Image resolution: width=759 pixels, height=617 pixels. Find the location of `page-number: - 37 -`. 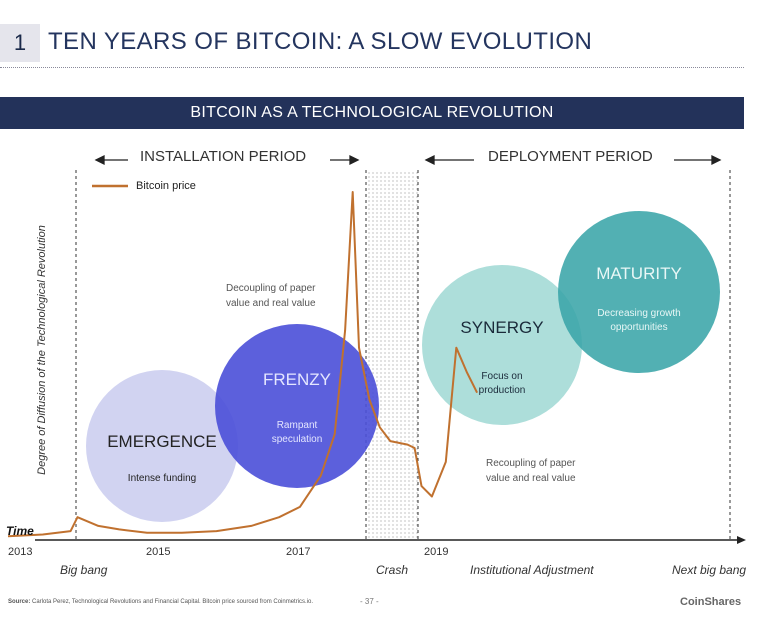

page-number: - 37 - is located at coordinates (369, 601).